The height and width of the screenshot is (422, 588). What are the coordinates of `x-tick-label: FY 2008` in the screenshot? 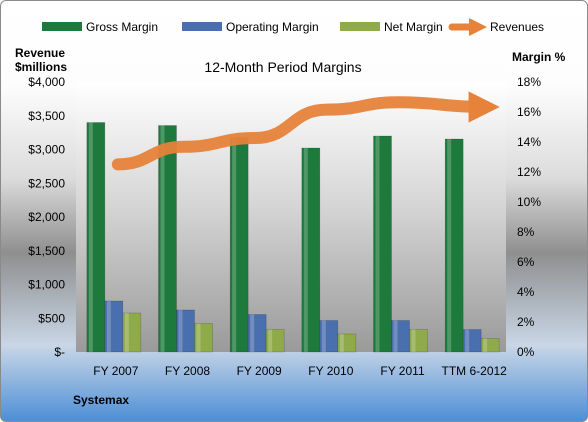 It's located at (187, 371).